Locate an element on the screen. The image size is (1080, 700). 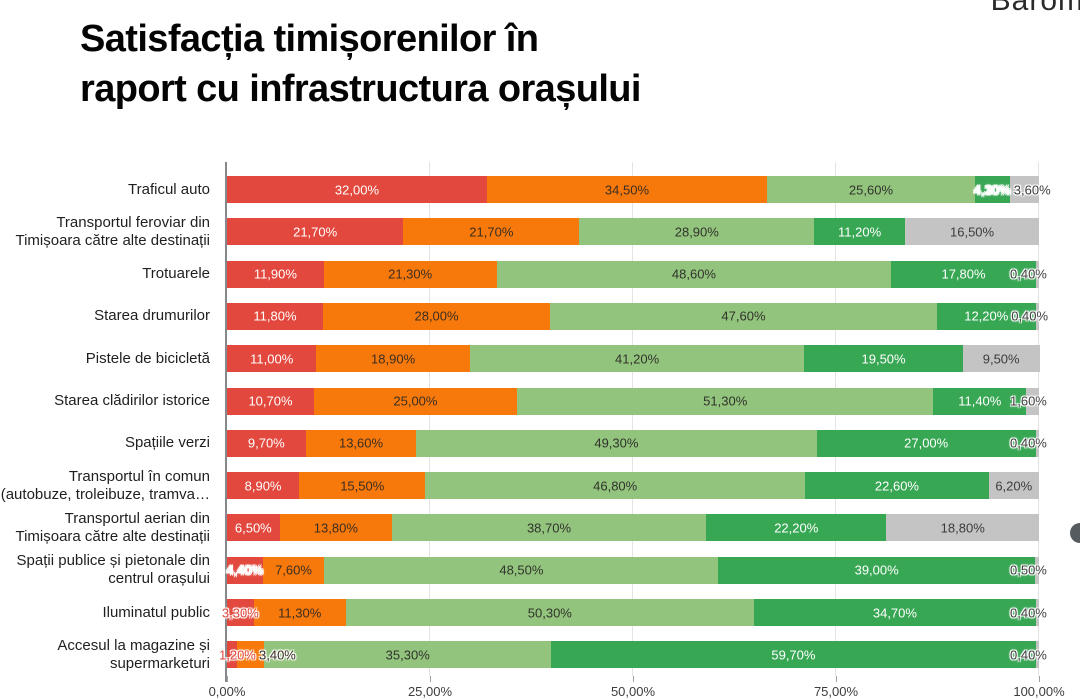
bar-value-label: 19,50% is located at coordinates (883, 359).